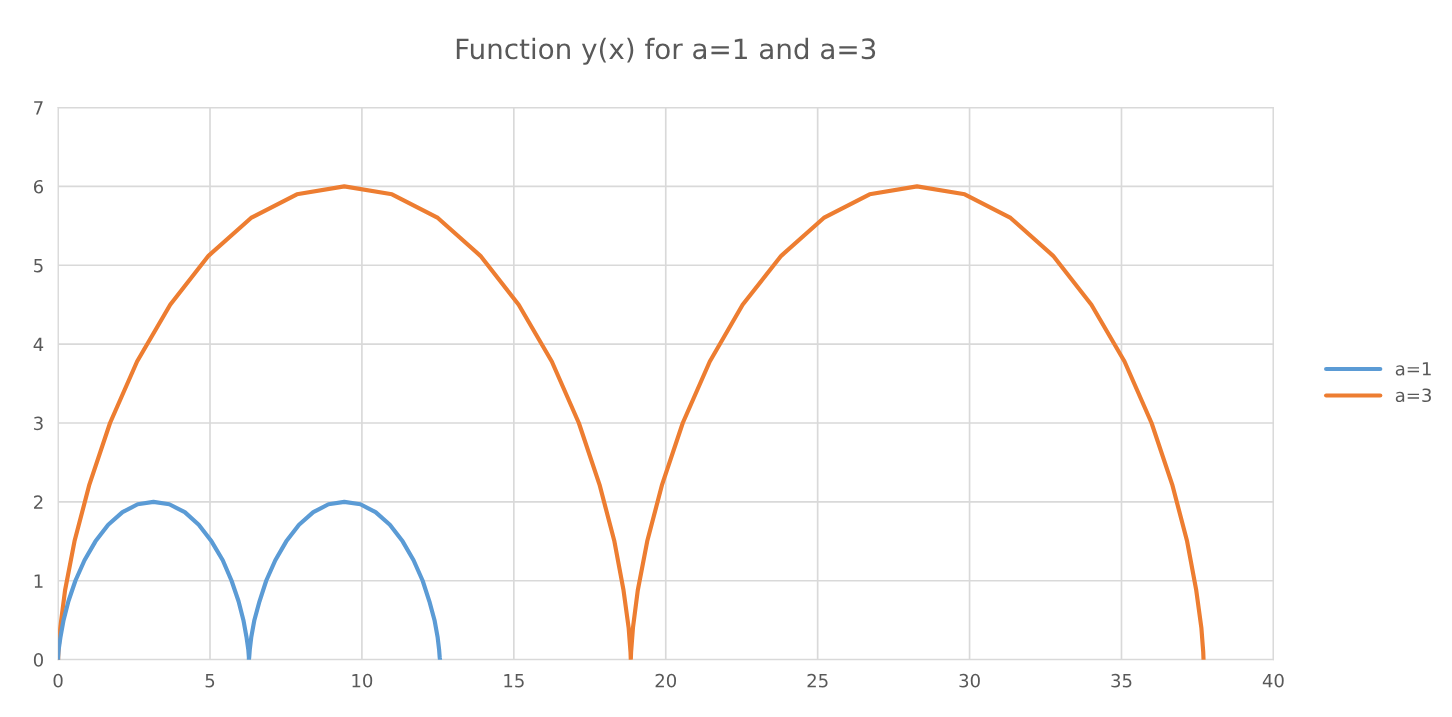 The image size is (1452, 717). I want to click on y-tick-label: 7, so click(38, 108).